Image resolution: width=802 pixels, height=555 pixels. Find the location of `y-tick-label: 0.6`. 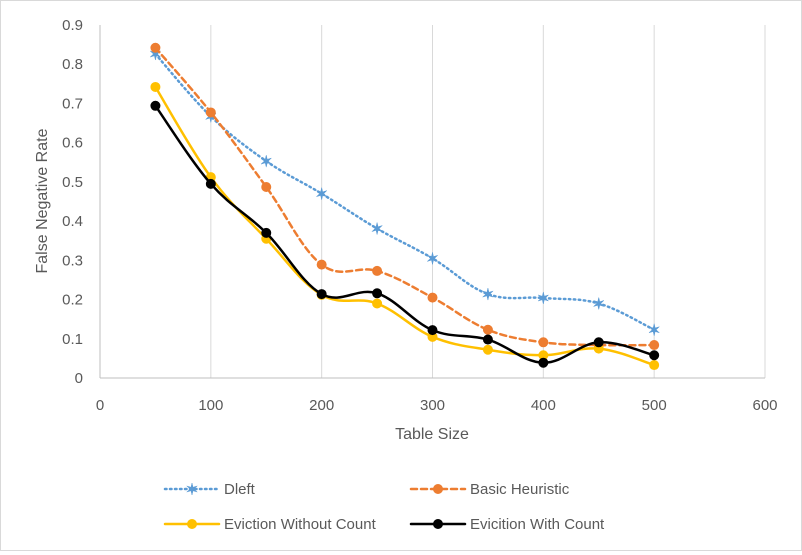

y-tick-label: 0.6 is located at coordinates (72, 143).